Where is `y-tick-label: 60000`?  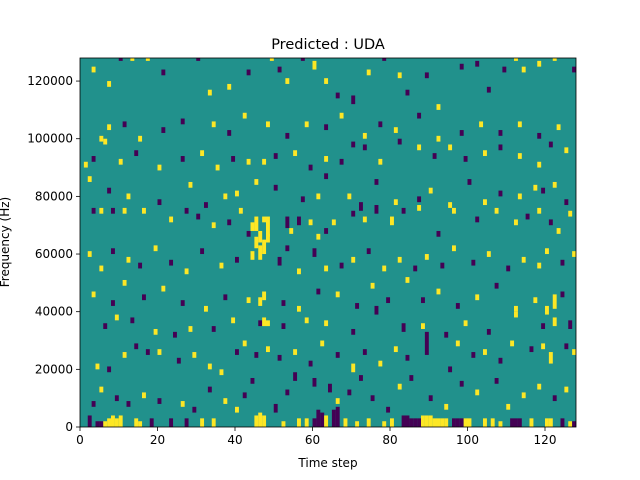
y-tick-label: 60000 is located at coordinates (54, 254).